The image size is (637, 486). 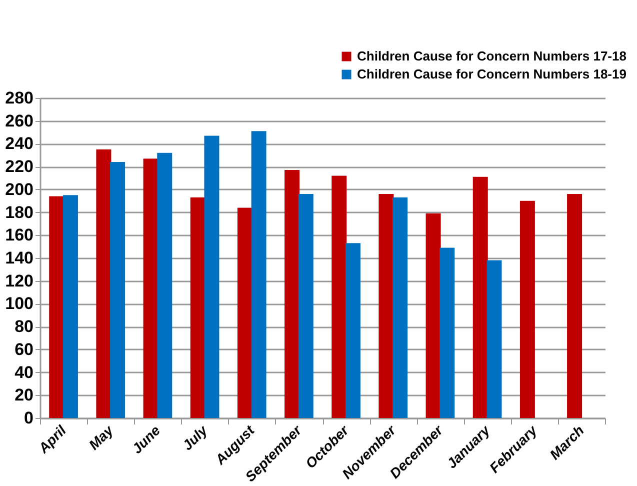 What do you see at coordinates (19, 189) in the screenshot?
I see `y-tick-label: 200` at bounding box center [19, 189].